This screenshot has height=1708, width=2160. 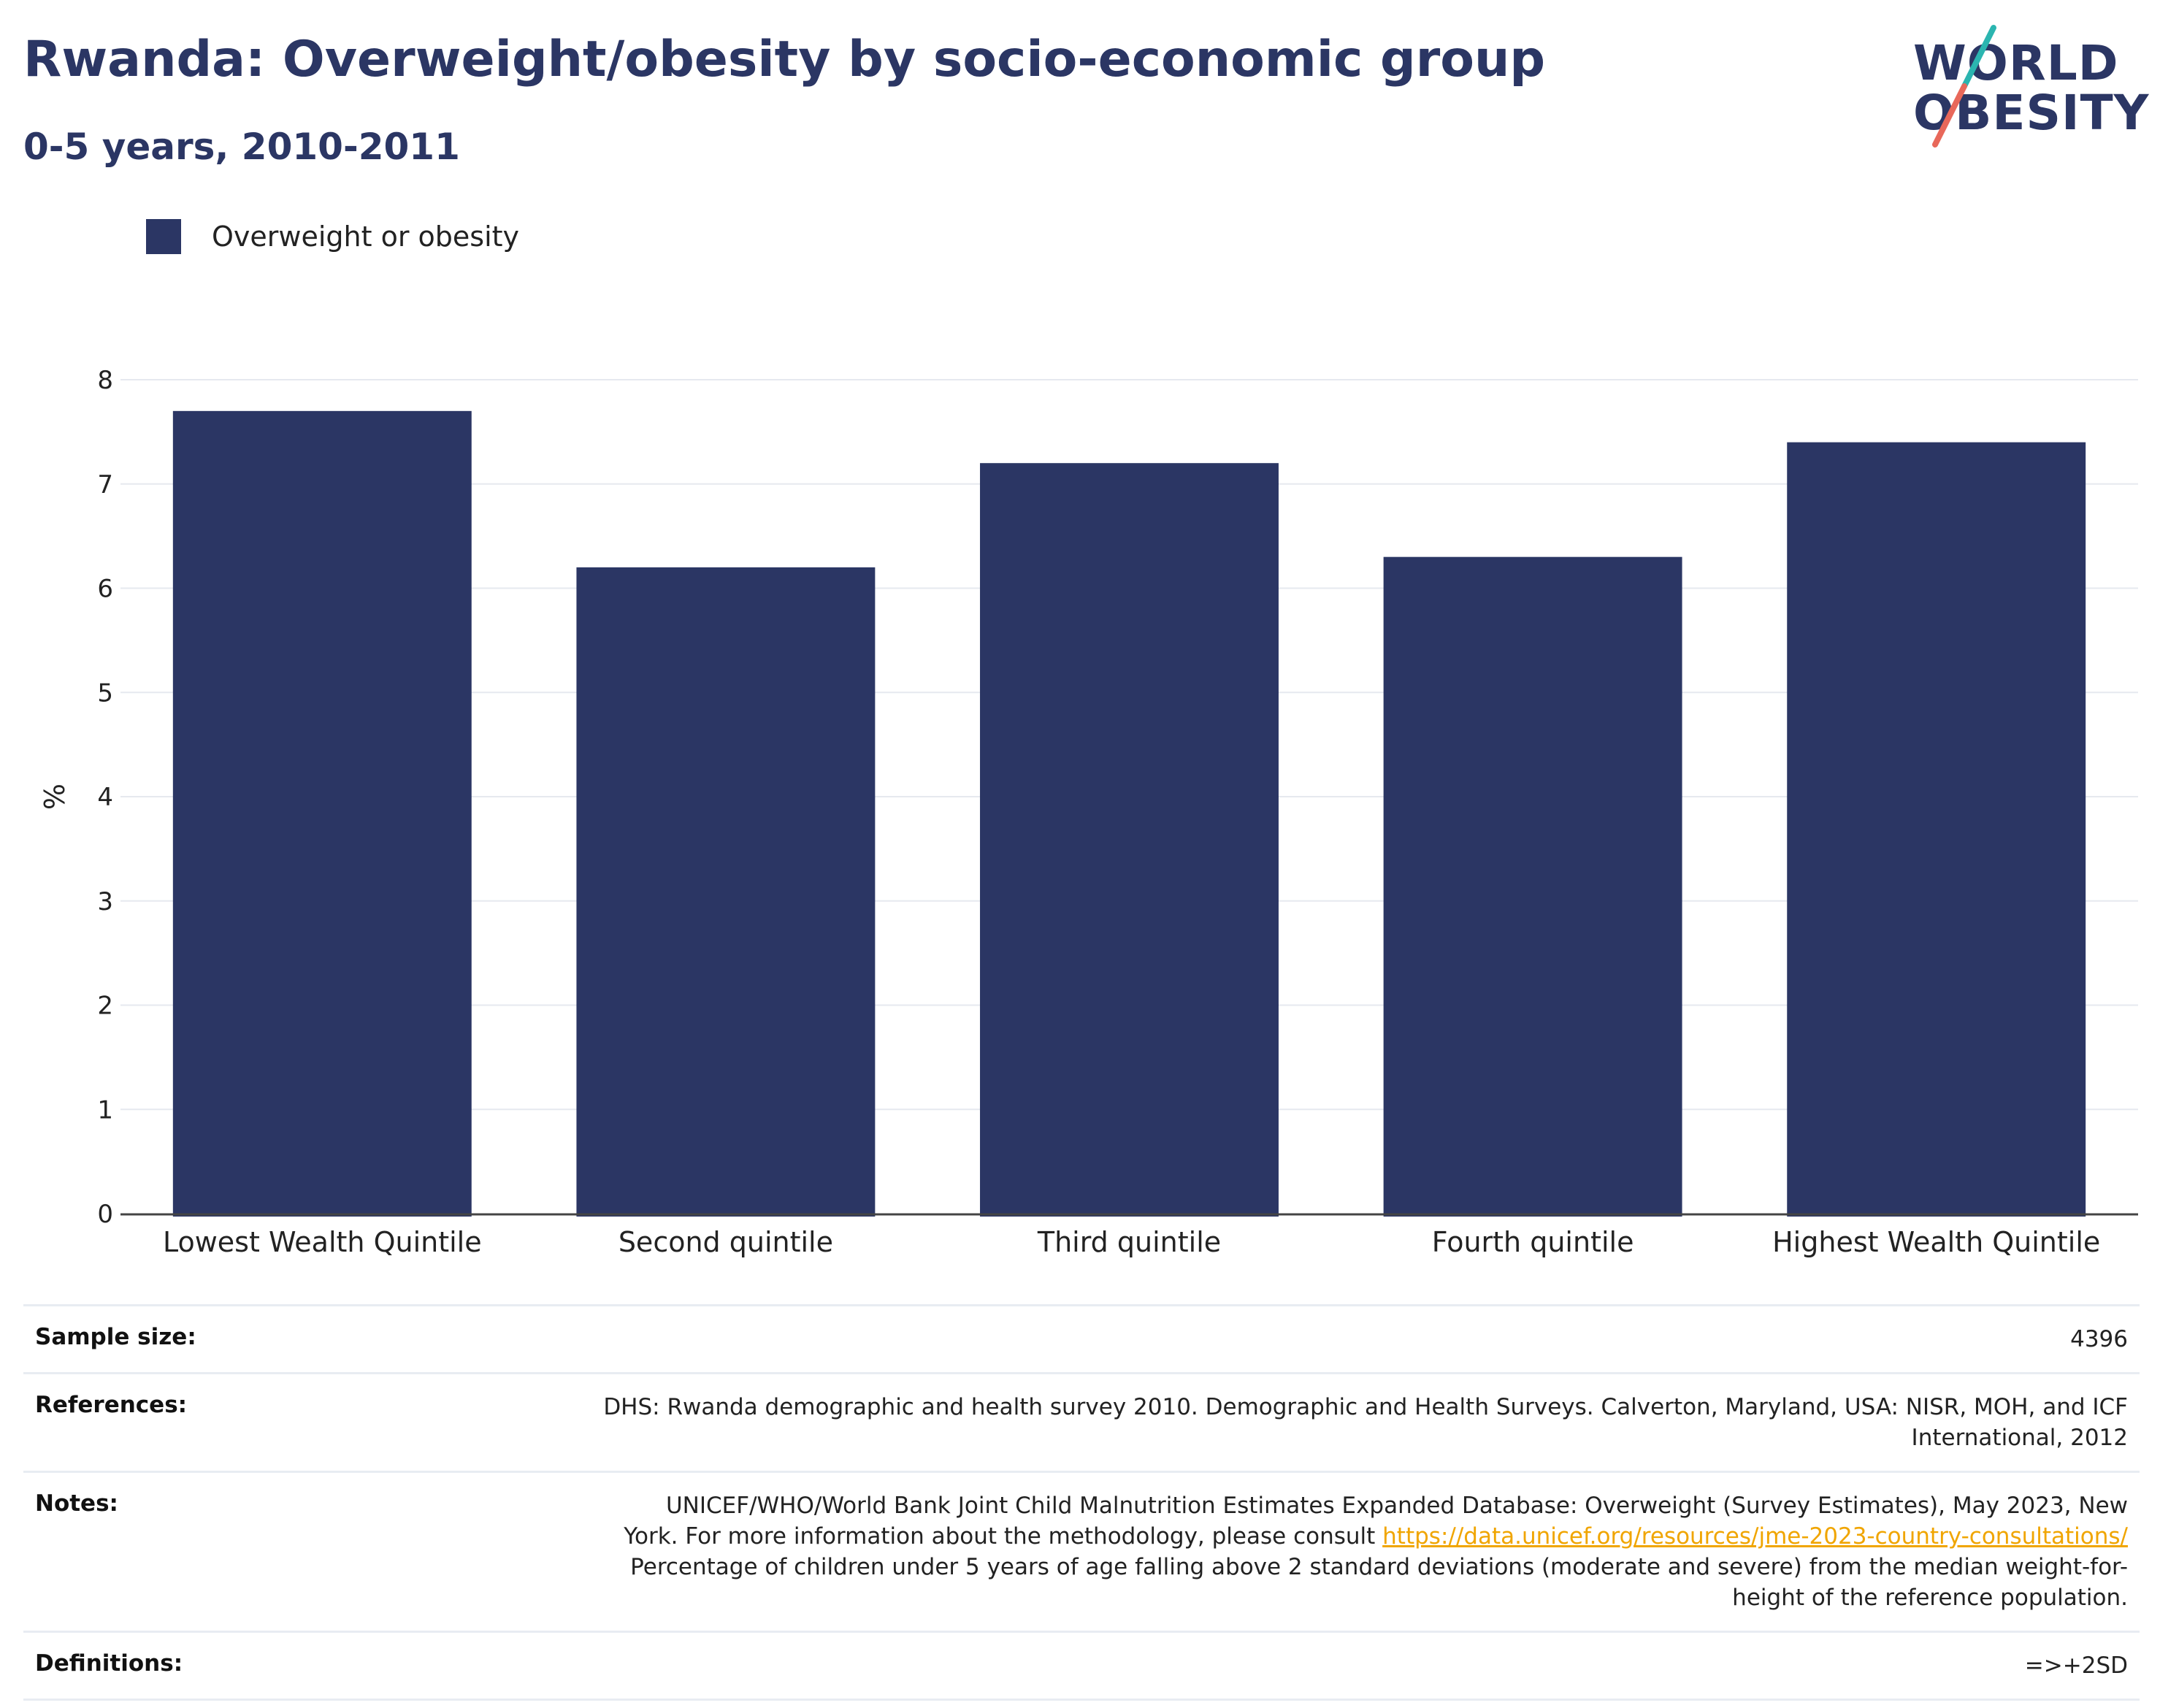 What do you see at coordinates (725, 1242) in the screenshot?
I see `x-tick-label: Second quintile` at bounding box center [725, 1242].